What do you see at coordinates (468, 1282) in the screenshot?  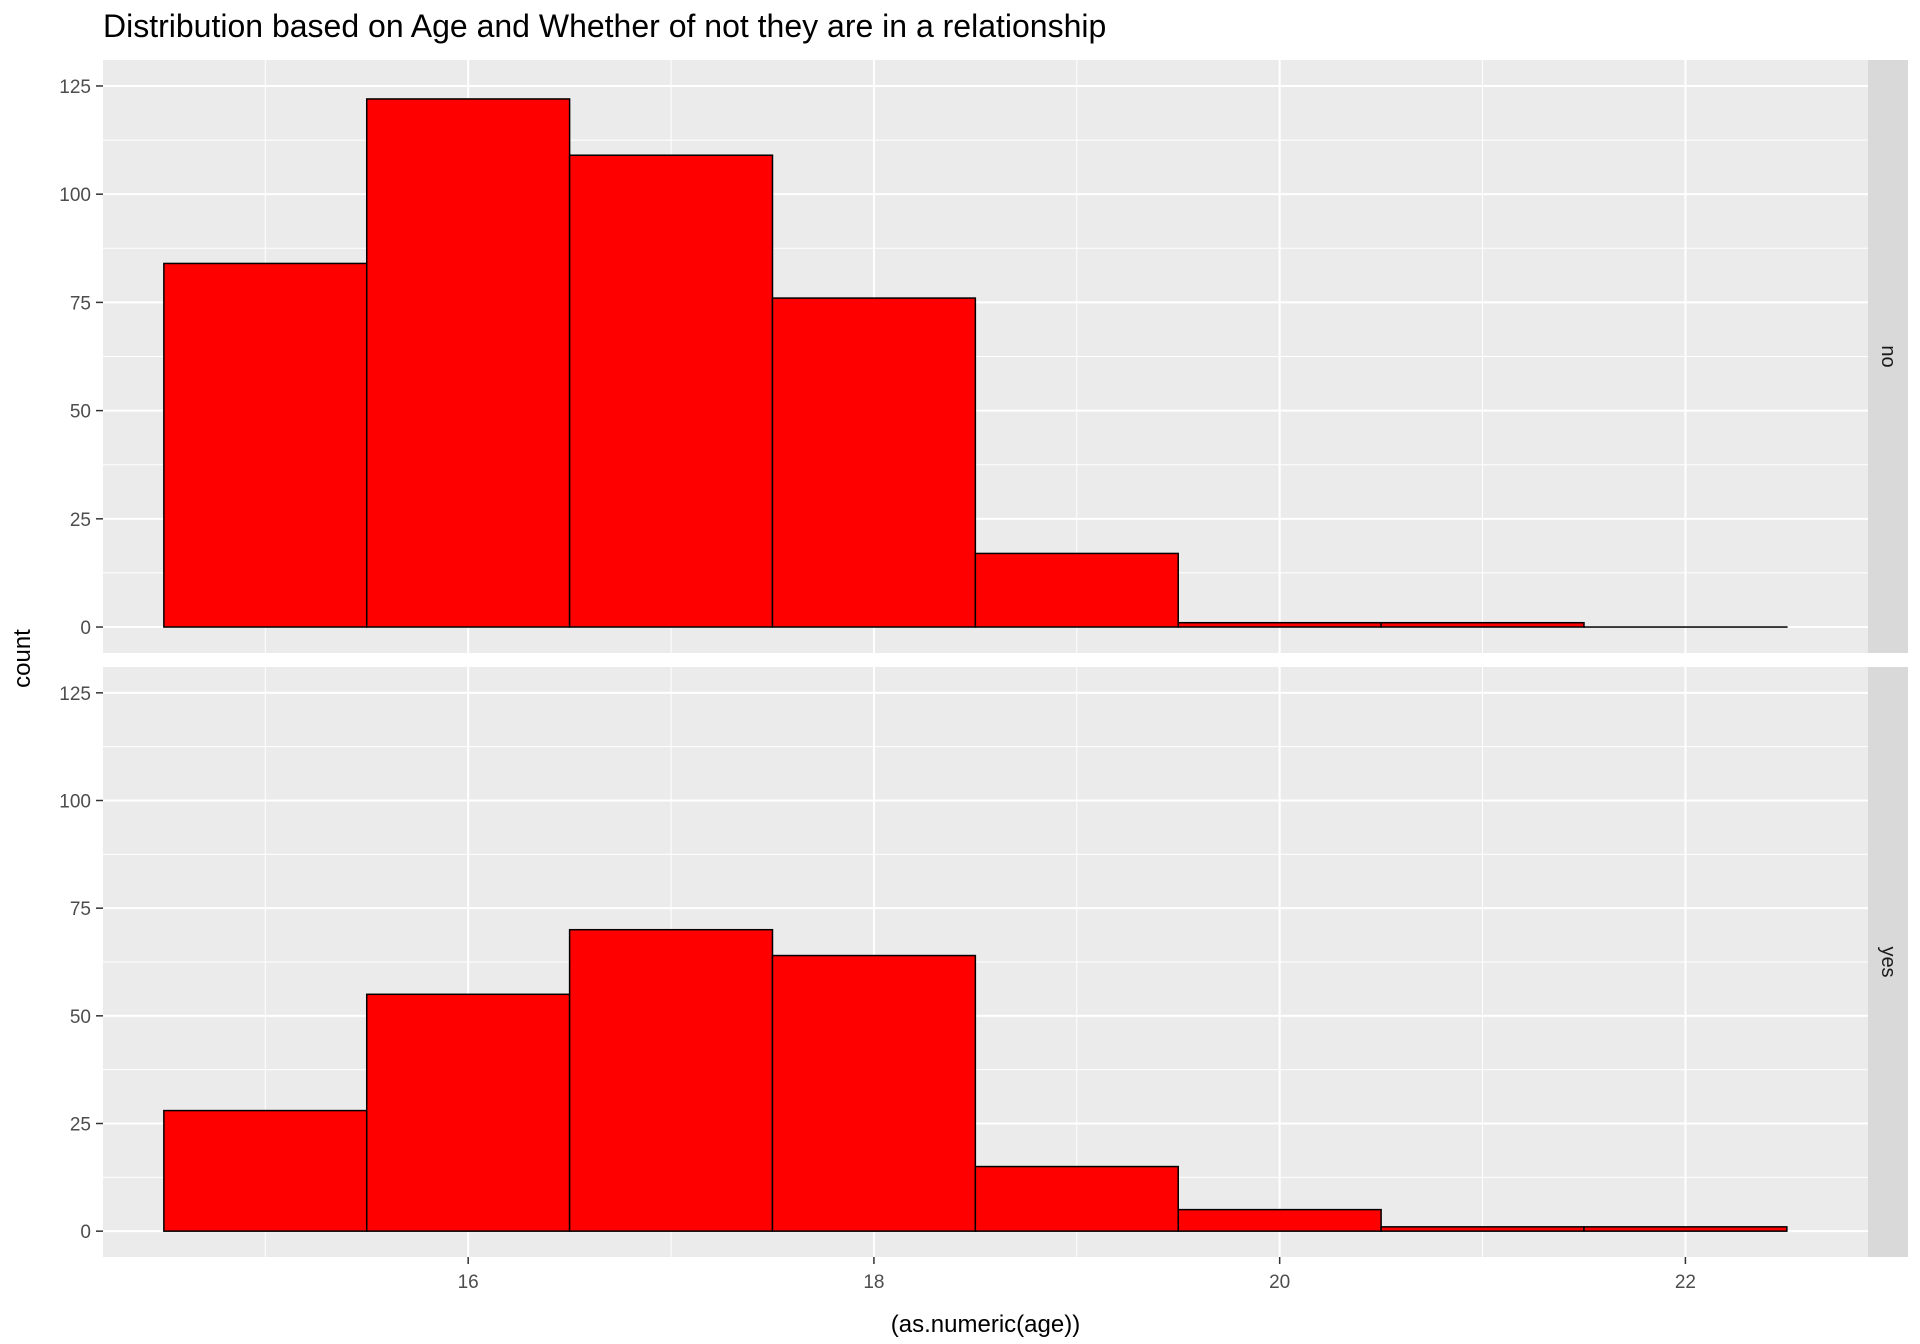 I see `x-tick-label: 16` at bounding box center [468, 1282].